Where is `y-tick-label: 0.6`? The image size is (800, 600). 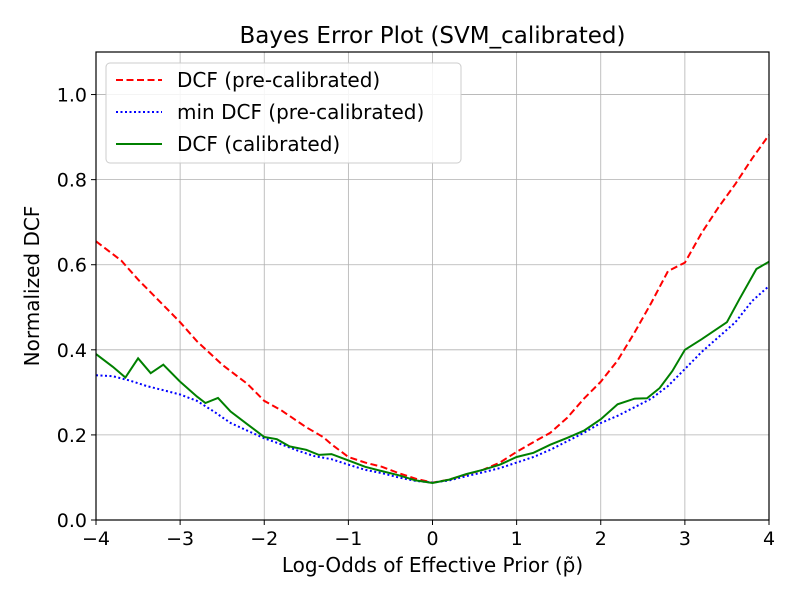 y-tick-label: 0.6 is located at coordinates (72, 266).